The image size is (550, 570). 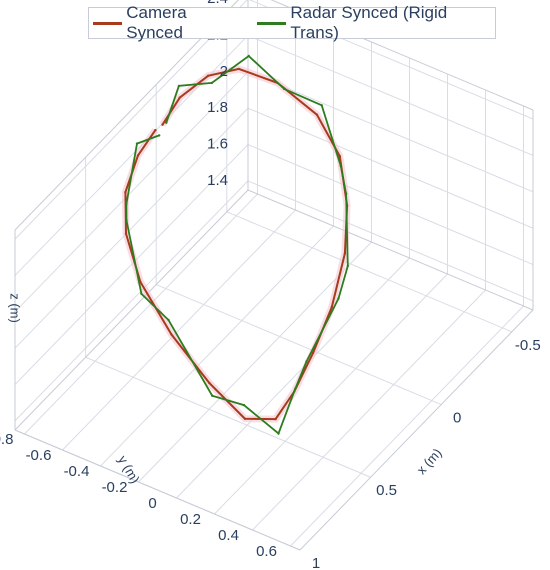 I want to click on y-tick-label: -0.4, so click(x=77, y=471).